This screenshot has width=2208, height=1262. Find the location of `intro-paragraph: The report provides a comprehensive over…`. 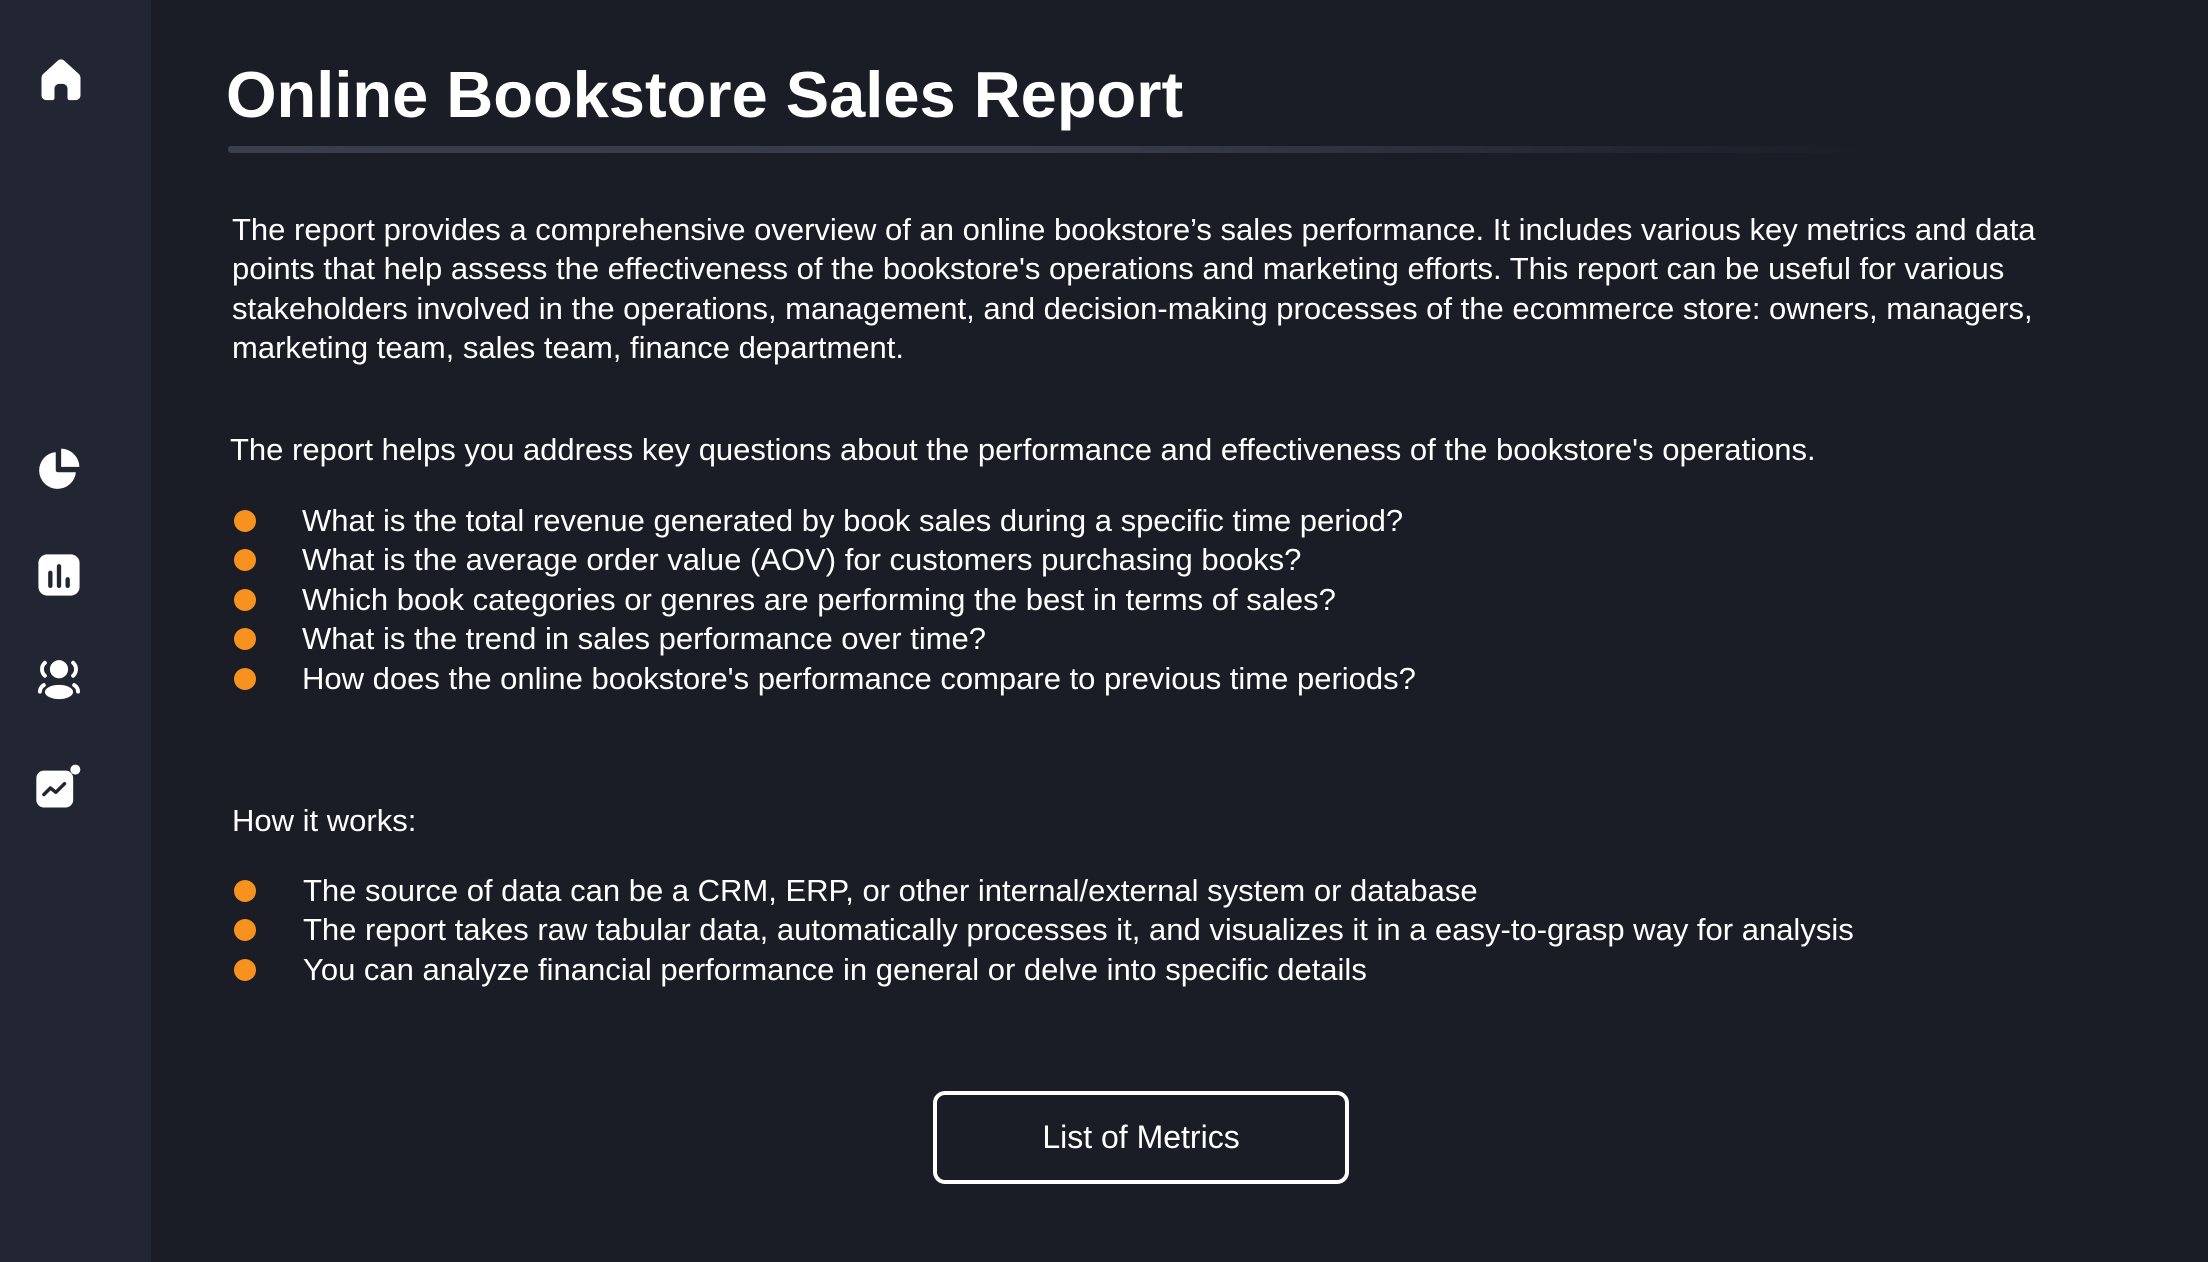

intro-paragraph: The report provides a comprehensive over… is located at coordinates (1134, 289).